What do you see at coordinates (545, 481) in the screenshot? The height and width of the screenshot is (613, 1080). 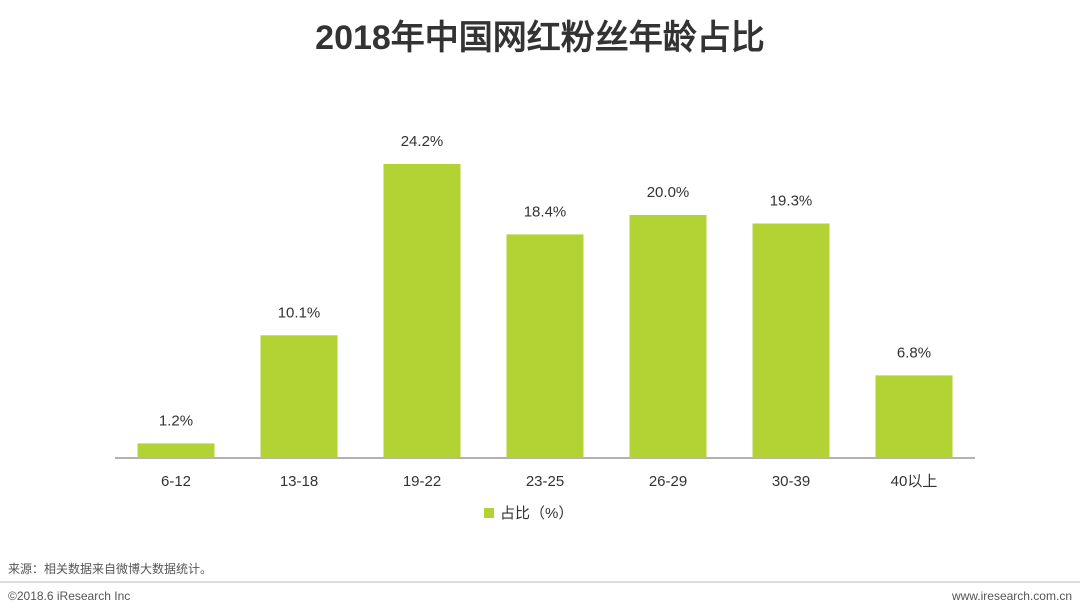 I see `x-tick-label: 23-25` at bounding box center [545, 481].